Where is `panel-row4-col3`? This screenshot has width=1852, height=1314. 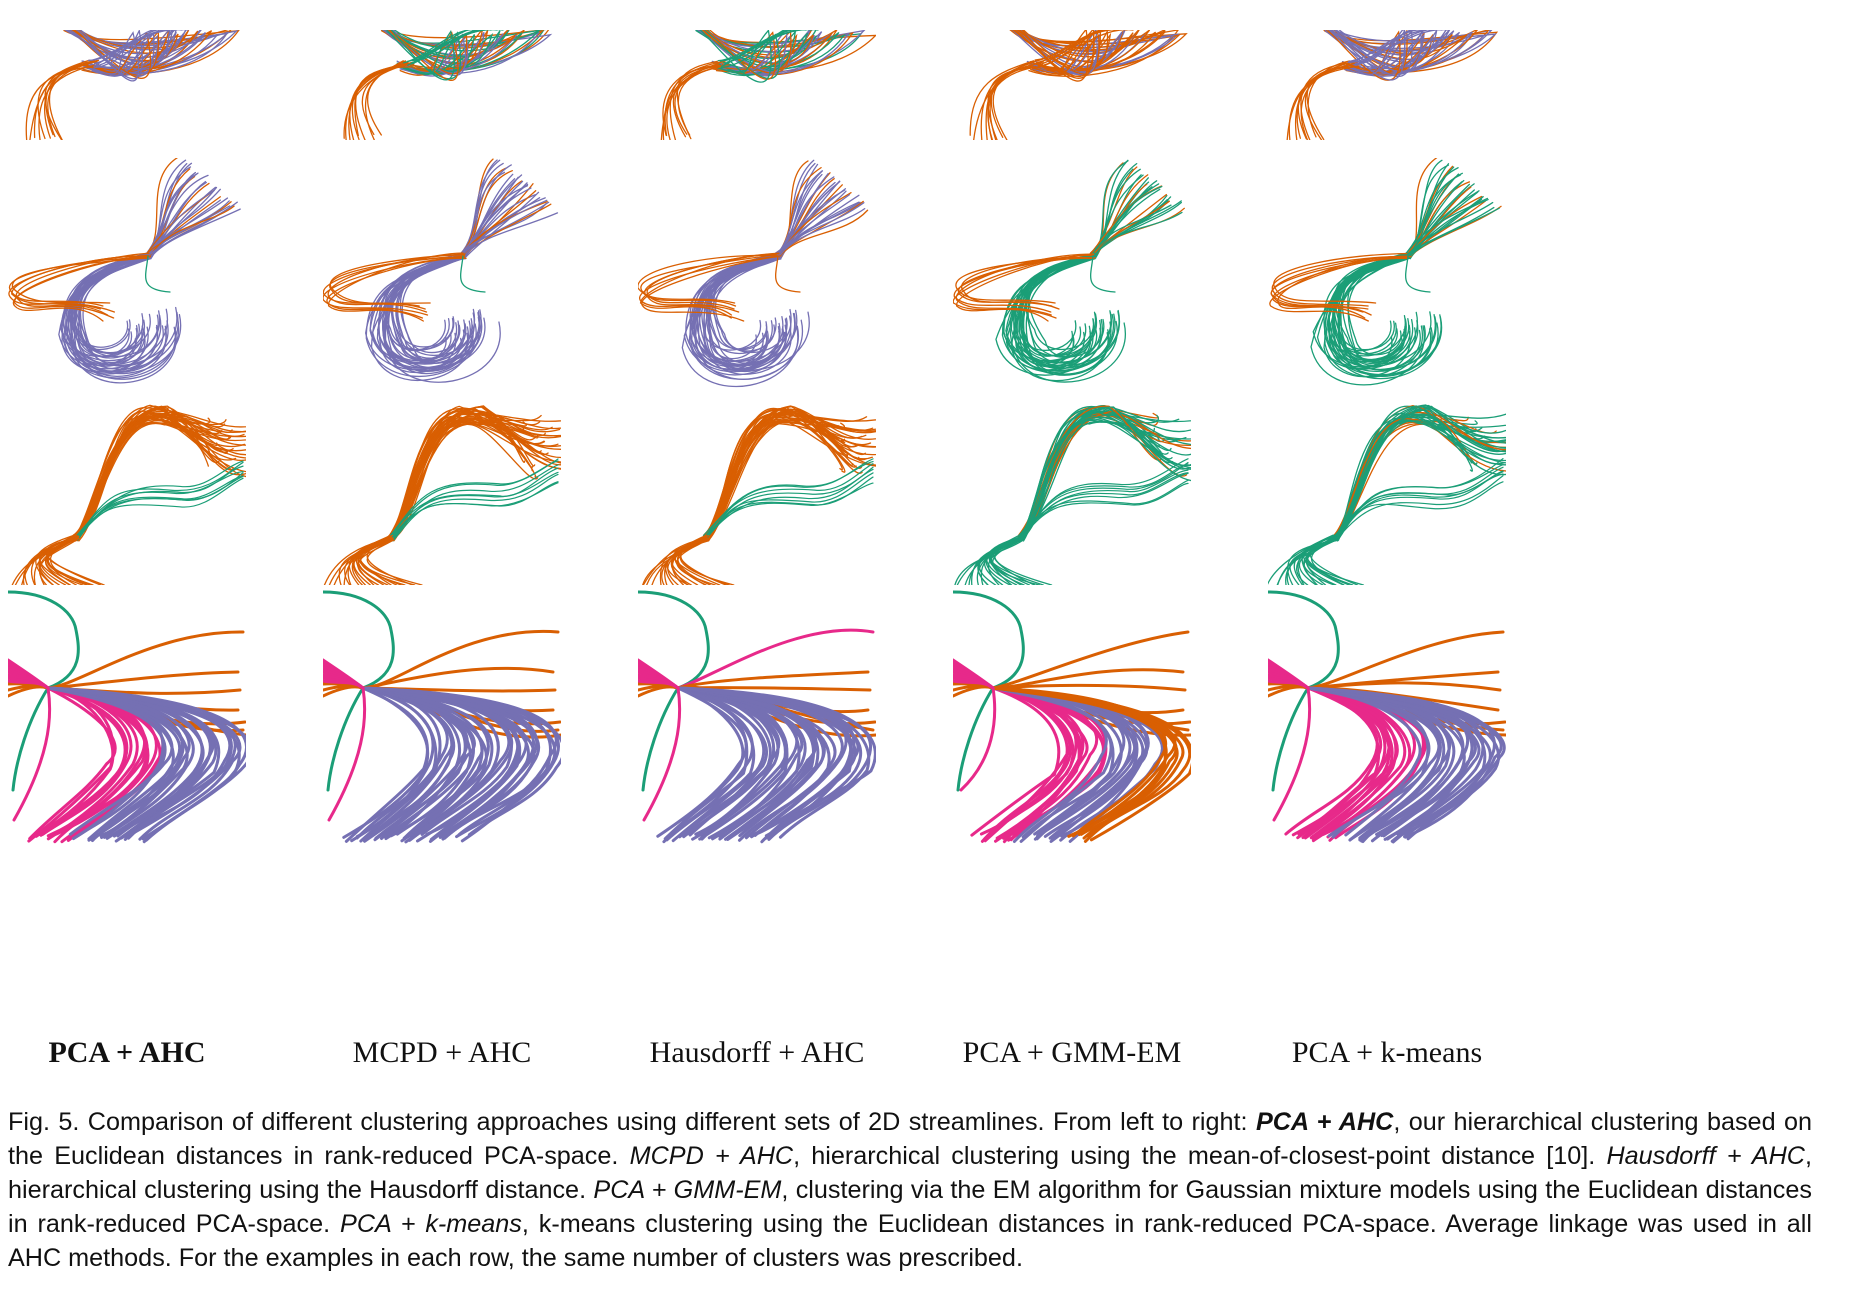 panel-row4-col3 is located at coordinates (757, 717).